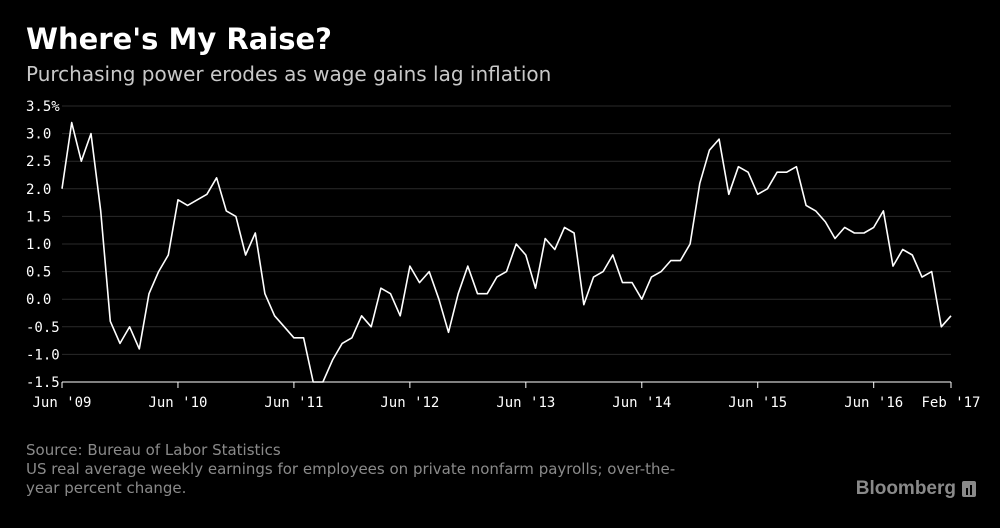  I want to click on y-tick-label: 2.0, so click(38, 190).